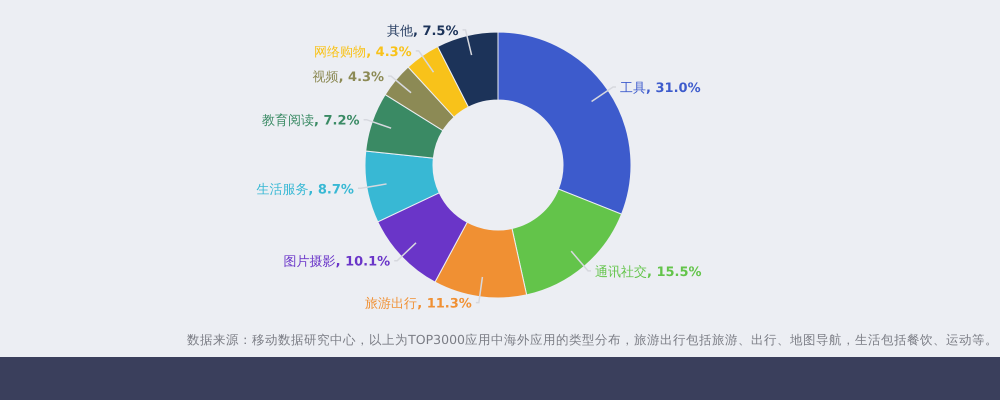 Image resolution: width=1000 pixels, height=400 pixels. I want to click on data-label: , 11.3%, so click(444, 304).